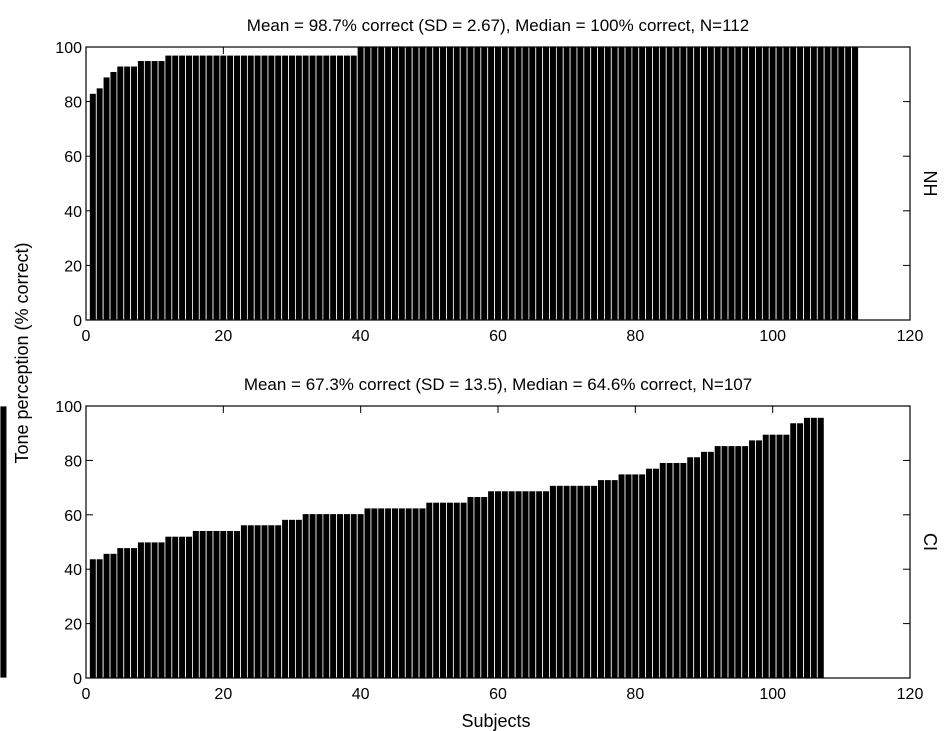  Describe the element at coordinates (73, 212) in the screenshot. I see `nh-y-tick-label: 40` at that location.